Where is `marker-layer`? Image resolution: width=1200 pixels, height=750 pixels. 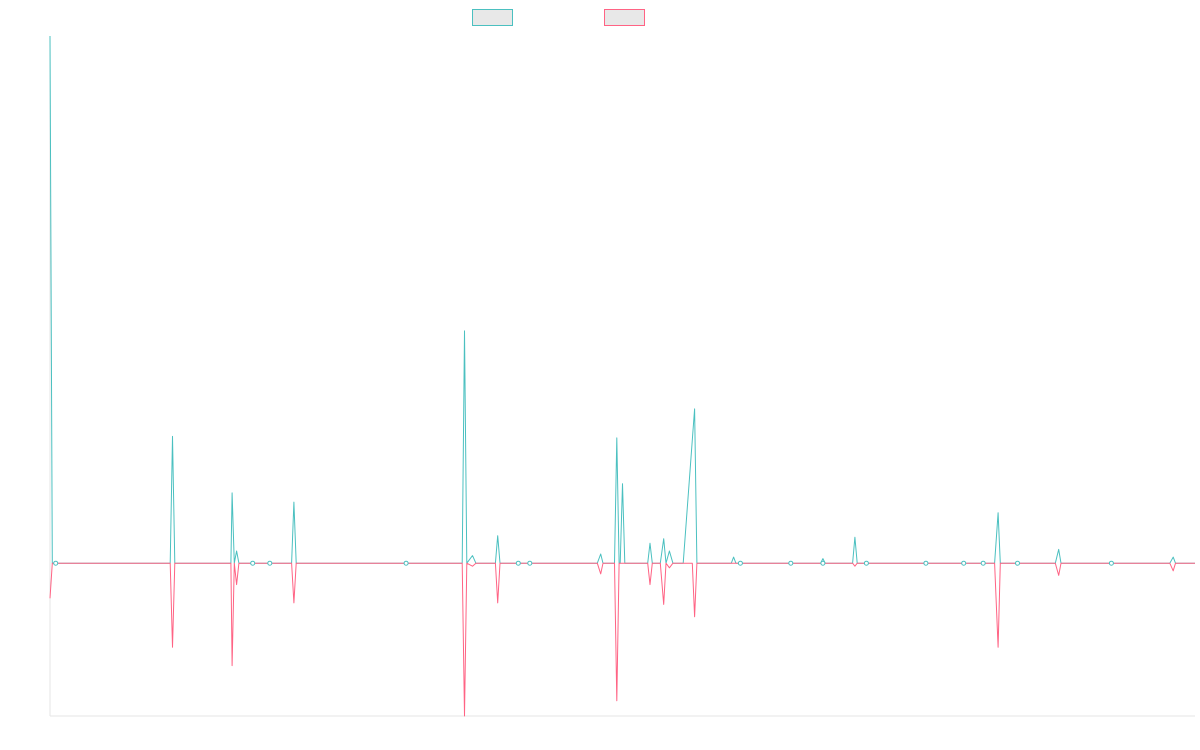 marker-layer is located at coordinates (583, 563).